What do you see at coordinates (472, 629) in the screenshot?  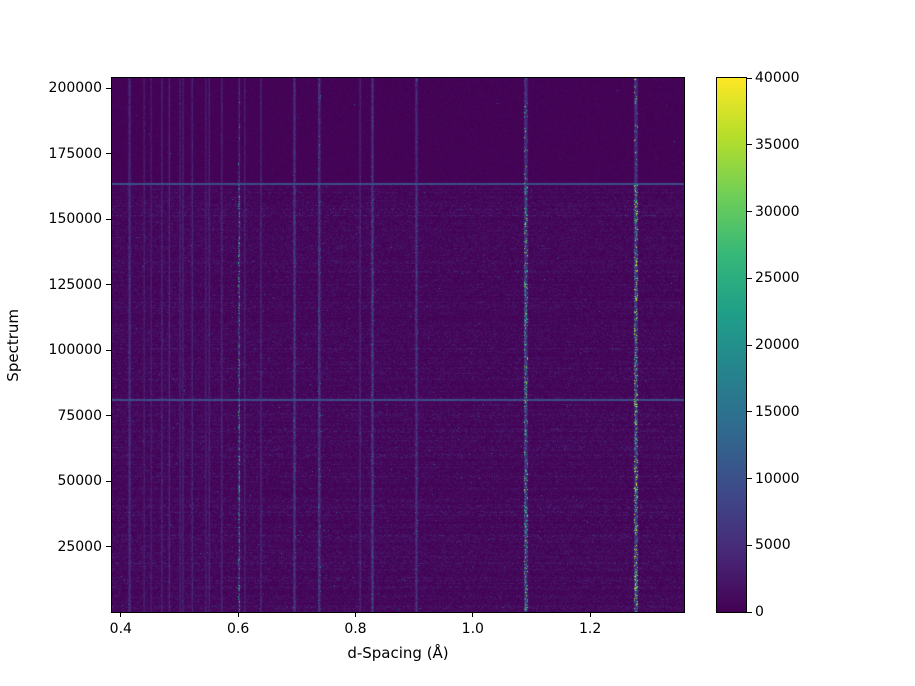 I see `x-tick-label: 1.0` at bounding box center [472, 629].